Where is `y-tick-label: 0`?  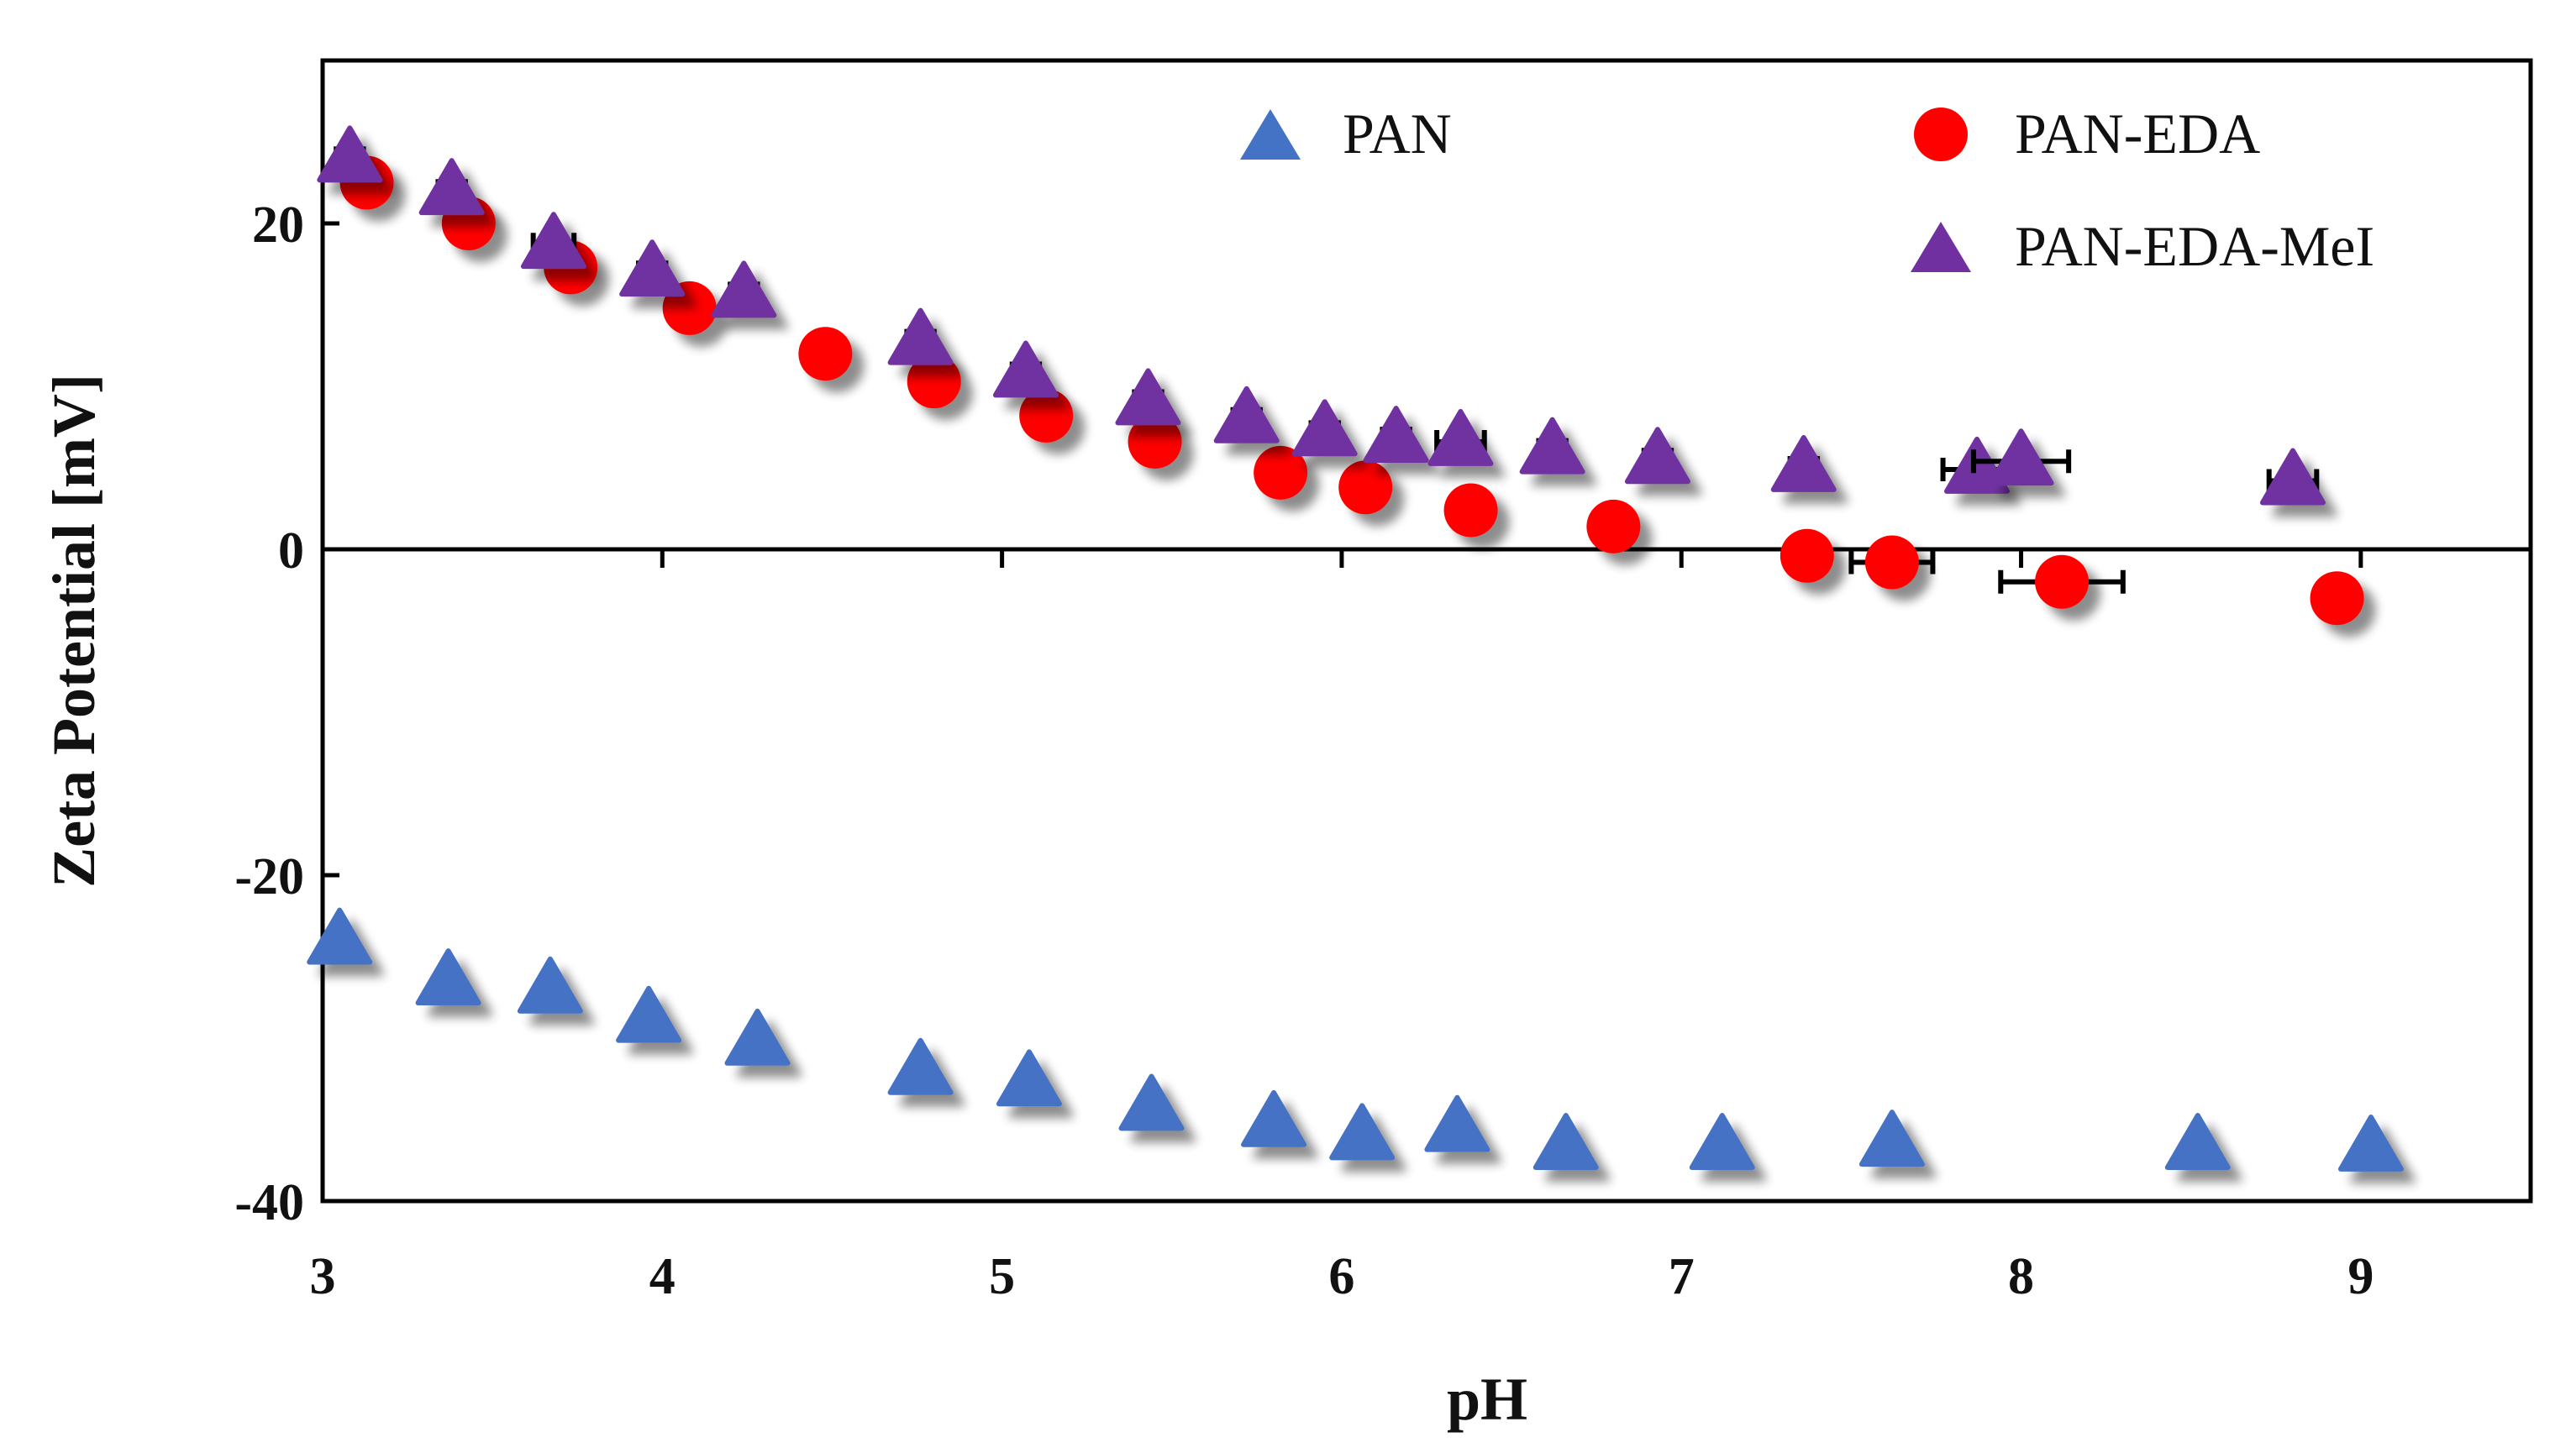
y-tick-label: 0 is located at coordinates (291, 551).